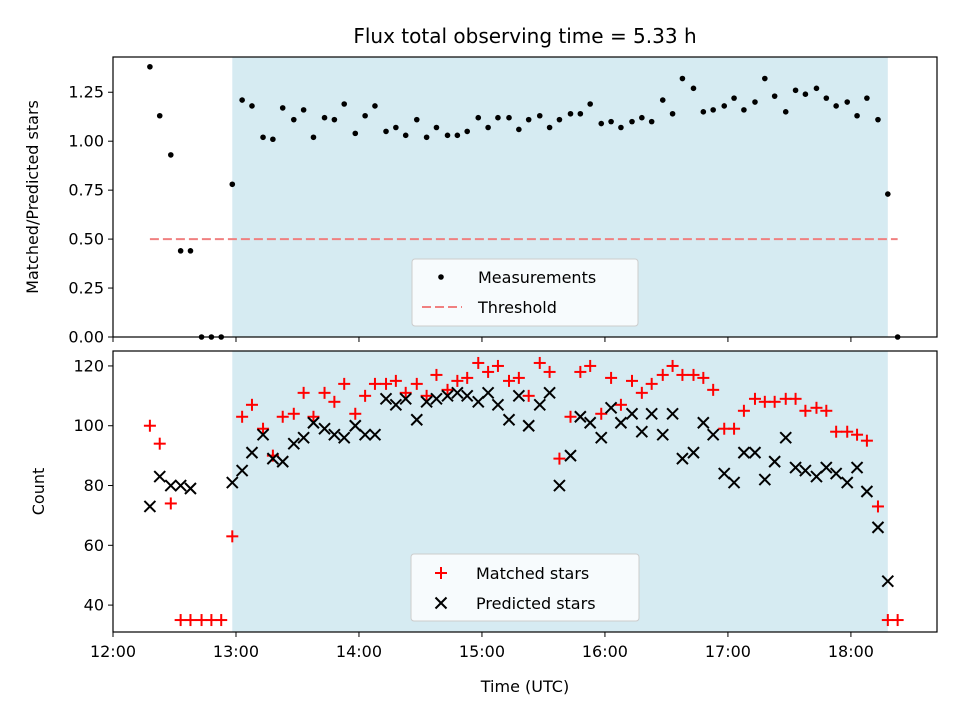 This screenshot has width=960, height=720. I want to click on legend-predicted-marker-b, so click(441, 603).